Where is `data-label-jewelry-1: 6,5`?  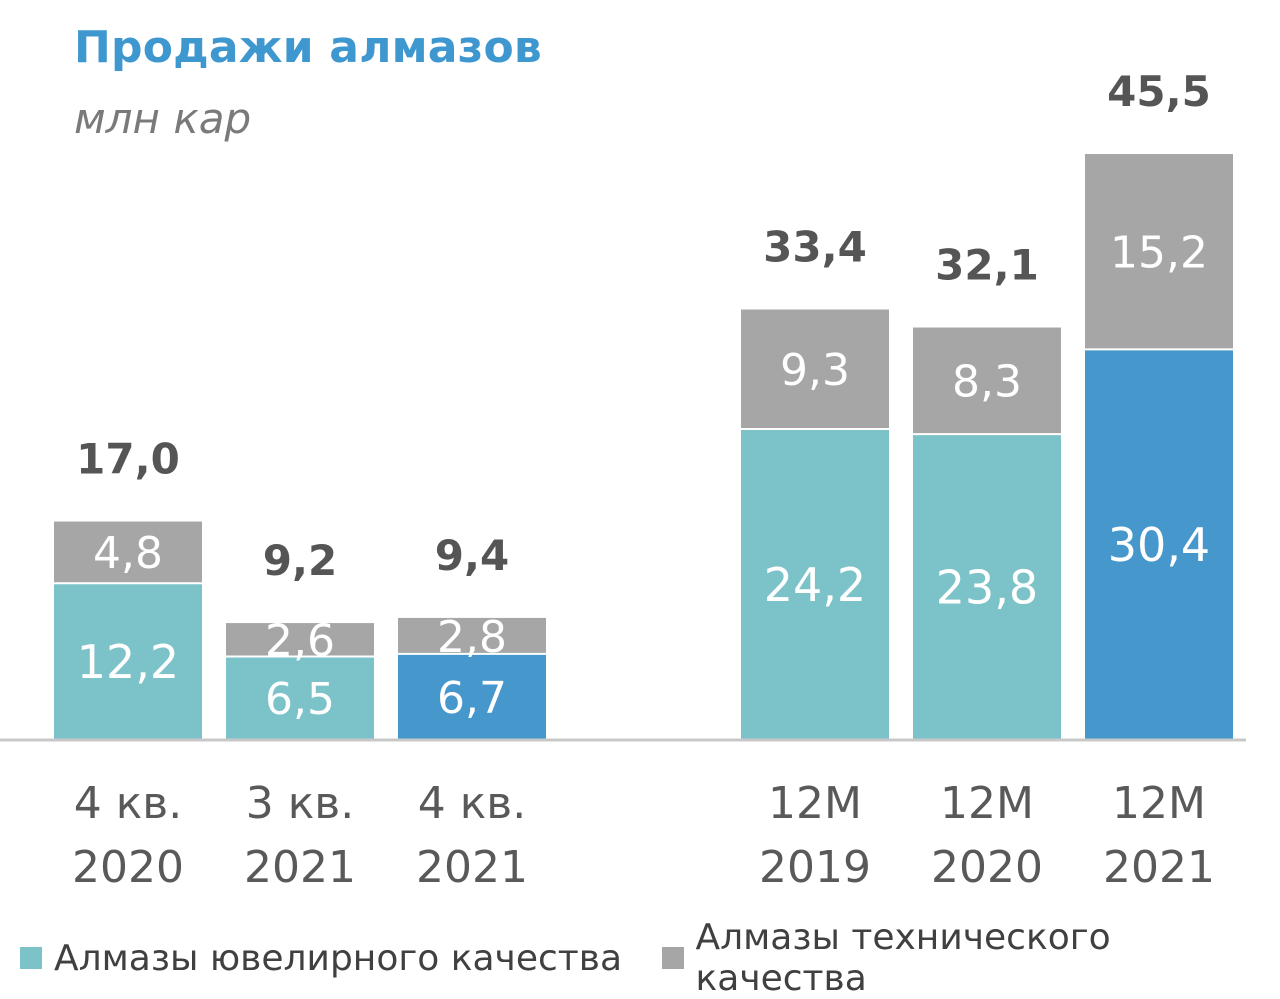 data-label-jewelry-1: 6,5 is located at coordinates (300, 699).